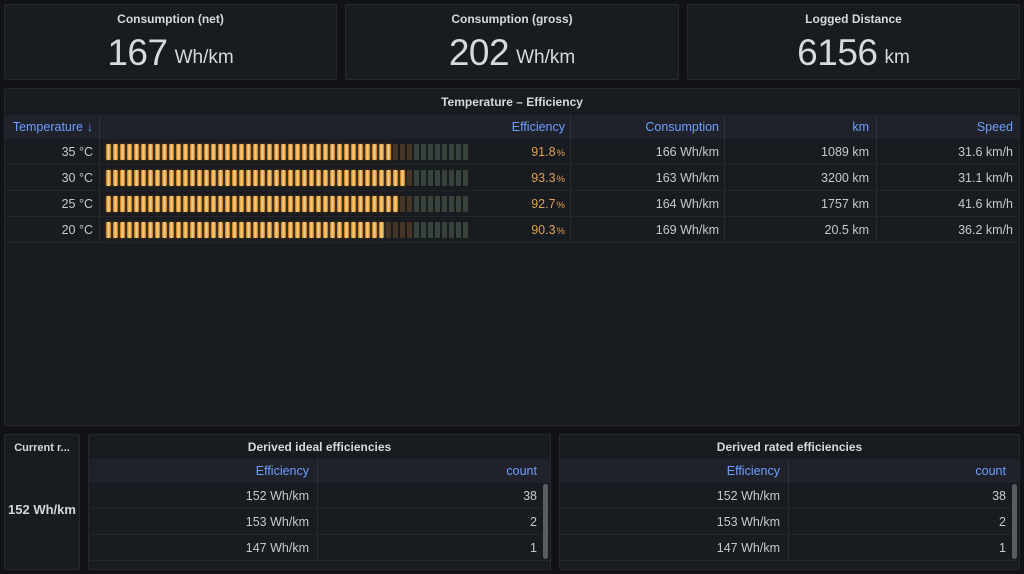  I want to click on stat-unit: Wh/km, so click(546, 57).